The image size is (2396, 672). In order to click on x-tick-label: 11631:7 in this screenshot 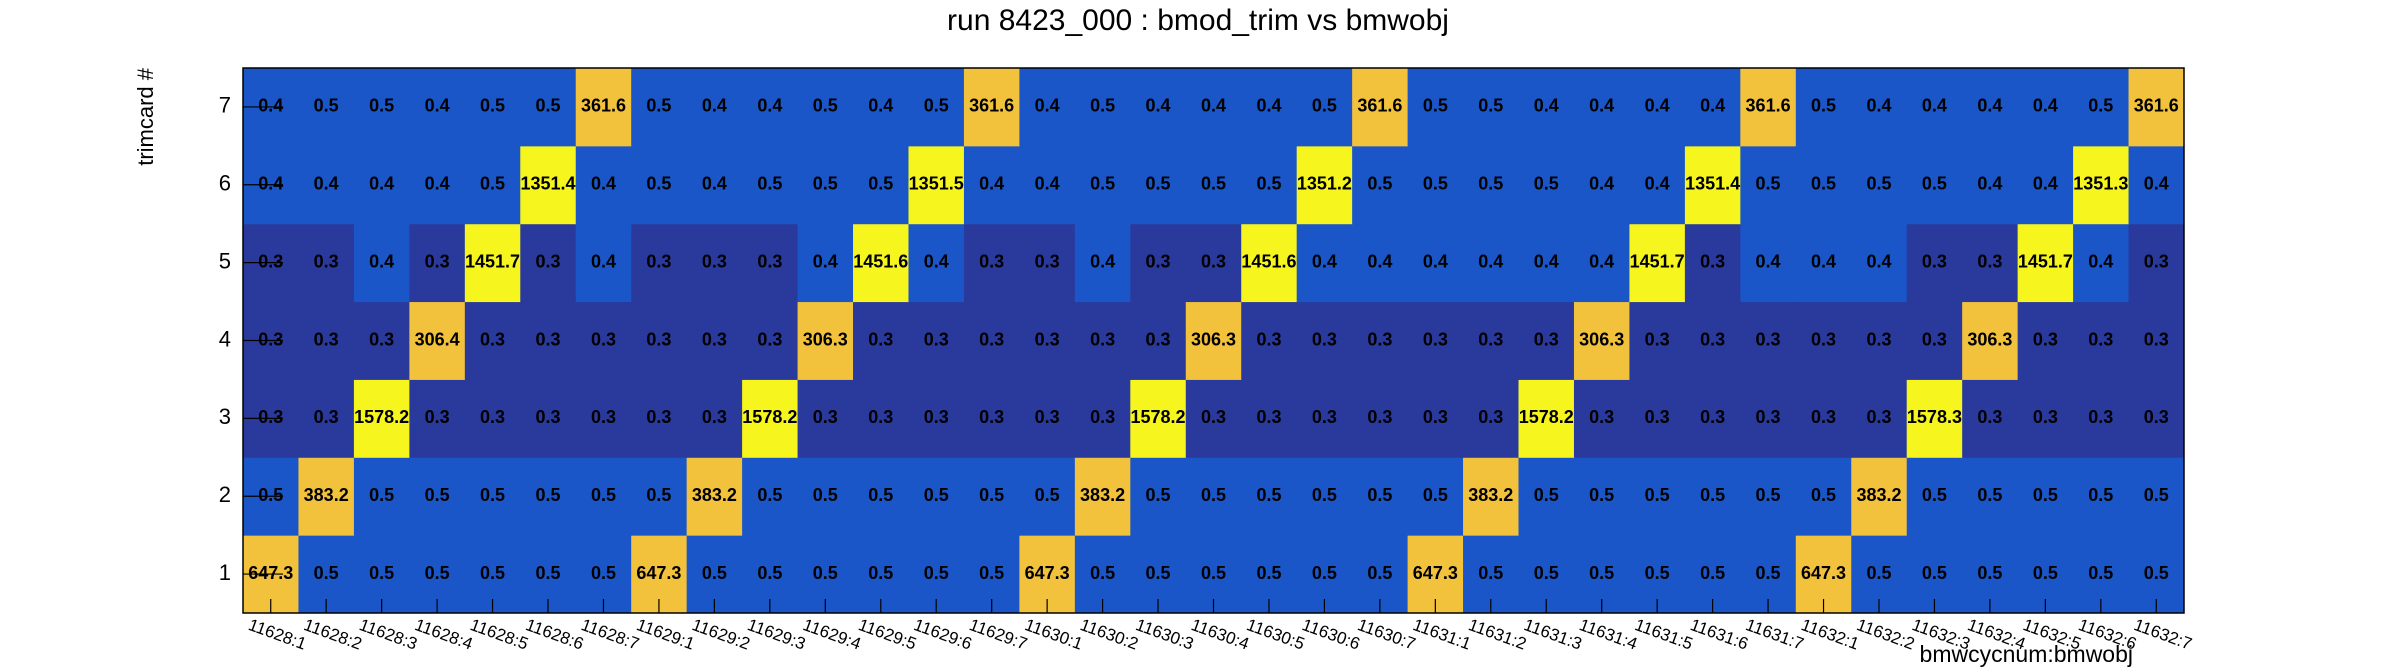, I will do `click(1774, 634)`.